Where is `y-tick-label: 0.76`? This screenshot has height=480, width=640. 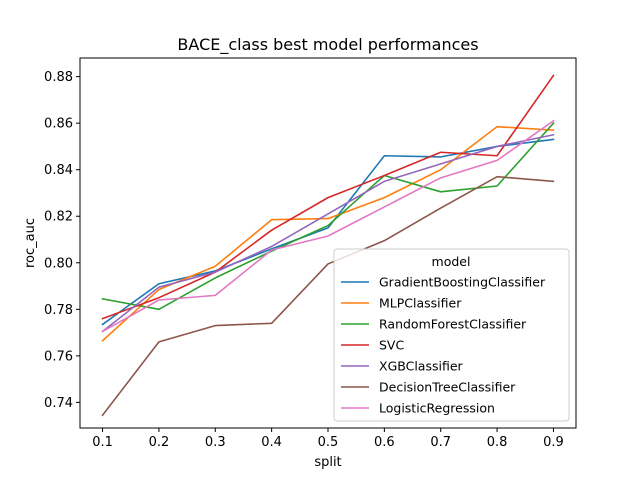 y-tick-label: 0.76 is located at coordinates (58, 356).